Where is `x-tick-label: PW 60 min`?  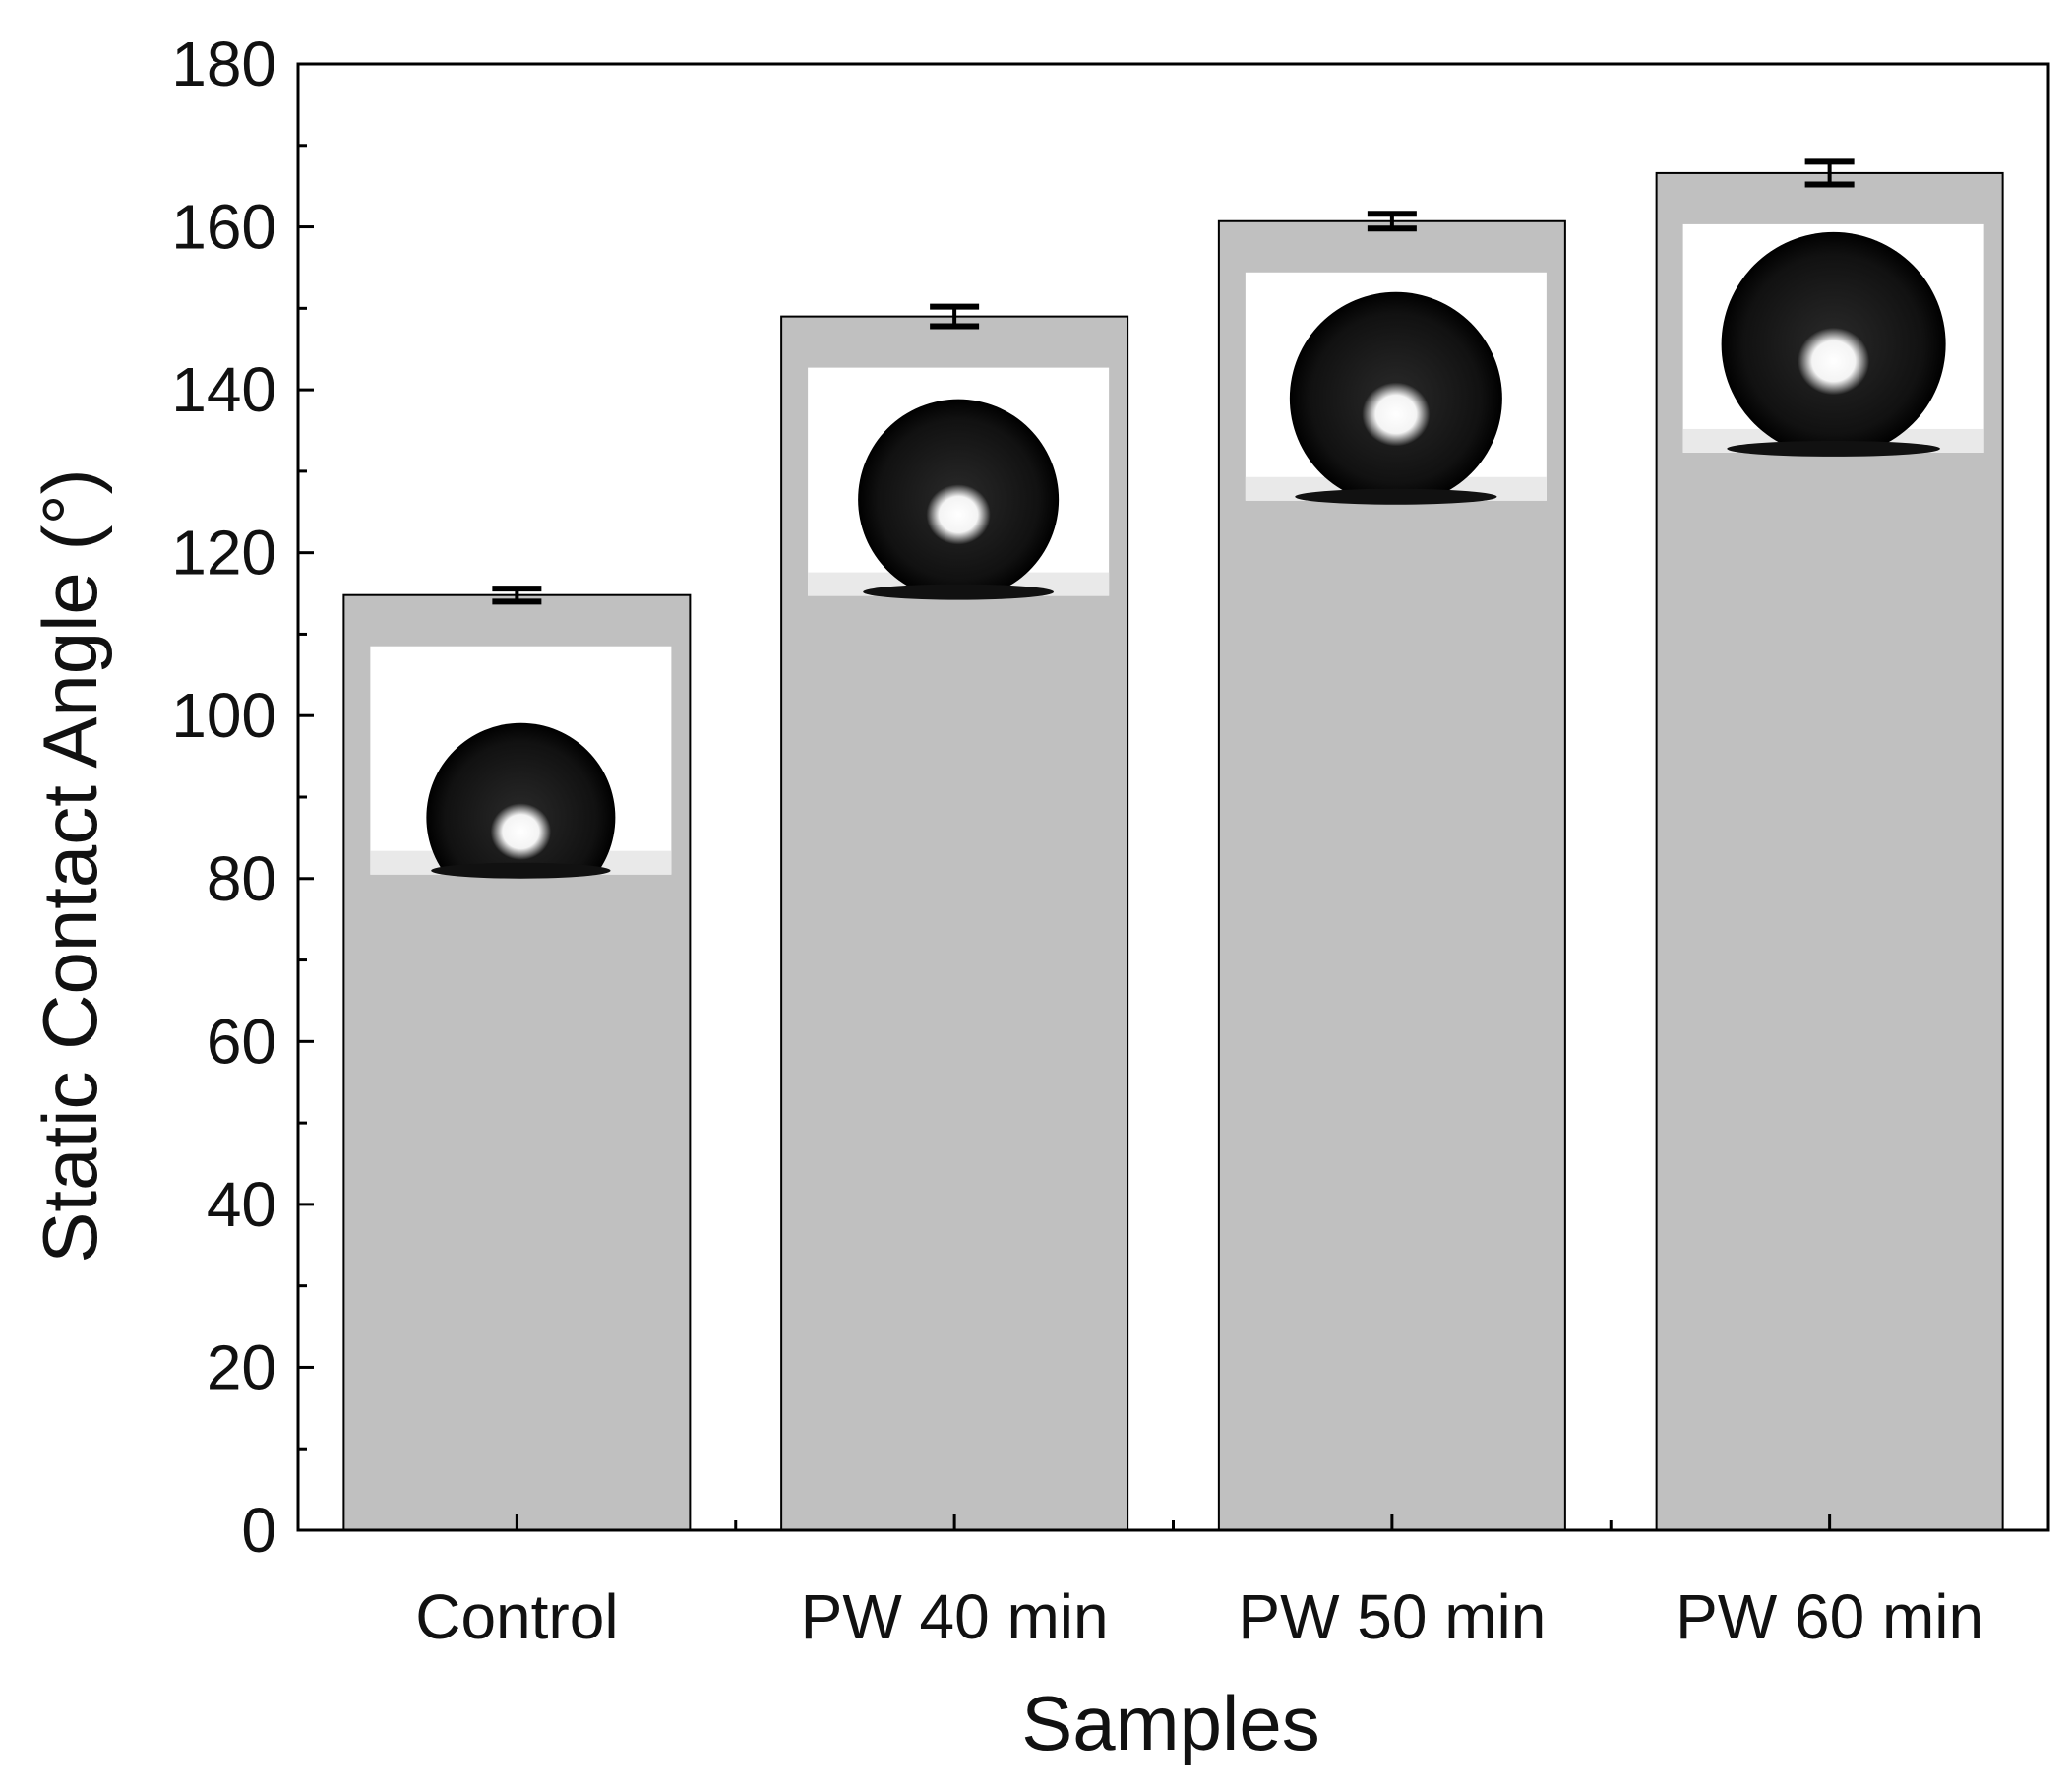
x-tick-label: PW 60 min is located at coordinates (1829, 1616).